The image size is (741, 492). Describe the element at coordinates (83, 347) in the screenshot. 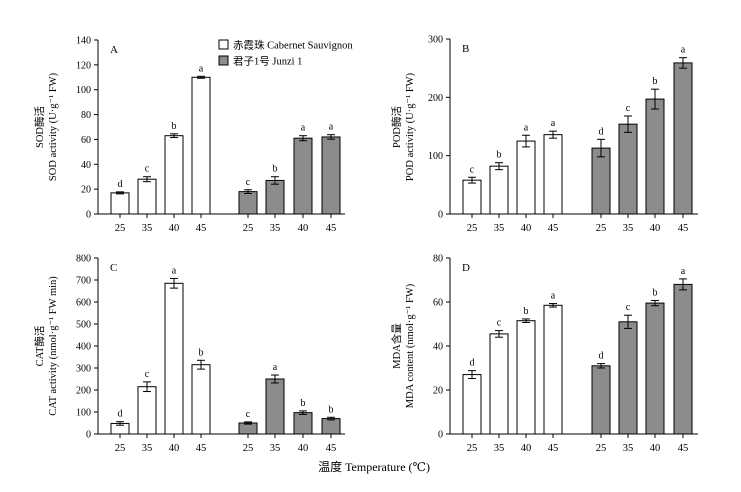

I see `y-tick-label: 400` at that location.